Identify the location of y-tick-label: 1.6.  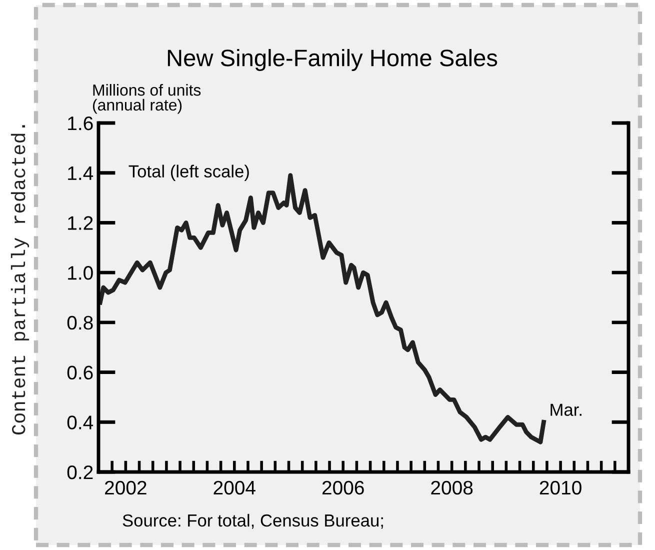
(80, 123).